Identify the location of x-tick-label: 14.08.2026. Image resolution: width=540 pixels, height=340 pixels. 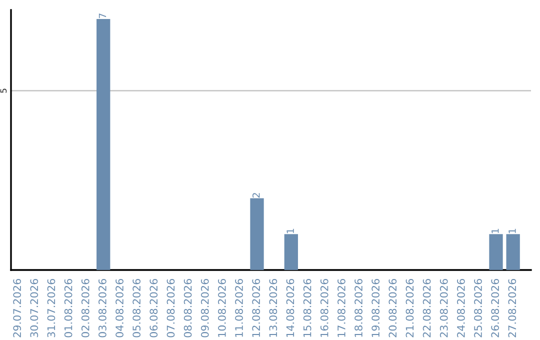
(290, 307).